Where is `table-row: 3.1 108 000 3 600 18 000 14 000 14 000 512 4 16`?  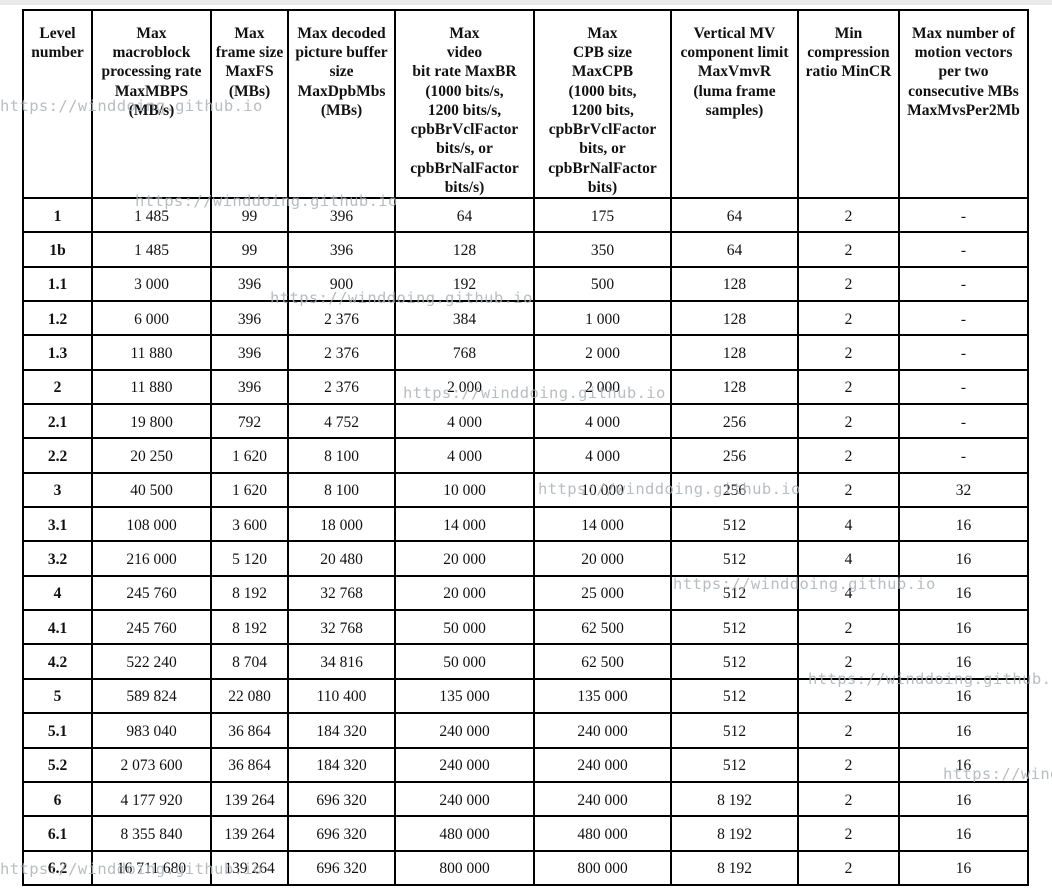
table-row: 3.1 108 000 3 600 18 000 14 000 14 000 512 4 16 is located at coordinates (525, 524).